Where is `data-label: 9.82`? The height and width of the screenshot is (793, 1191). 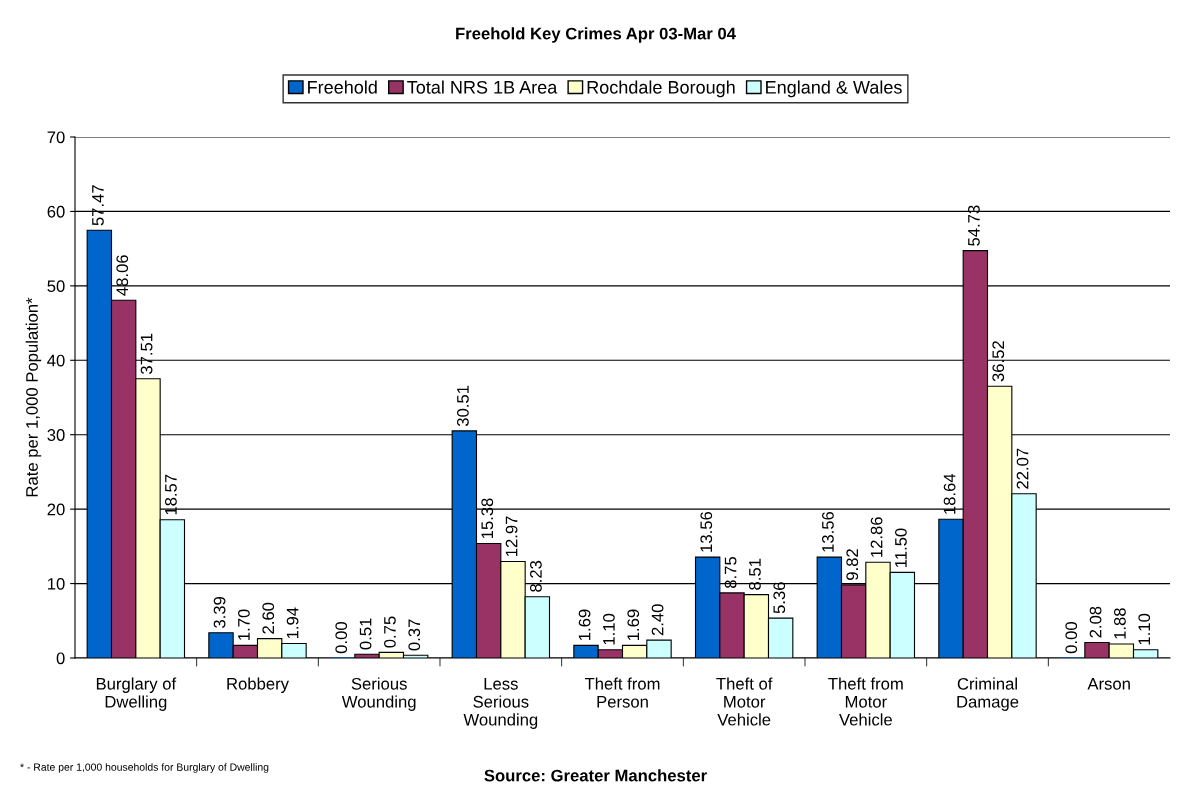
data-label: 9.82 is located at coordinates (852, 564).